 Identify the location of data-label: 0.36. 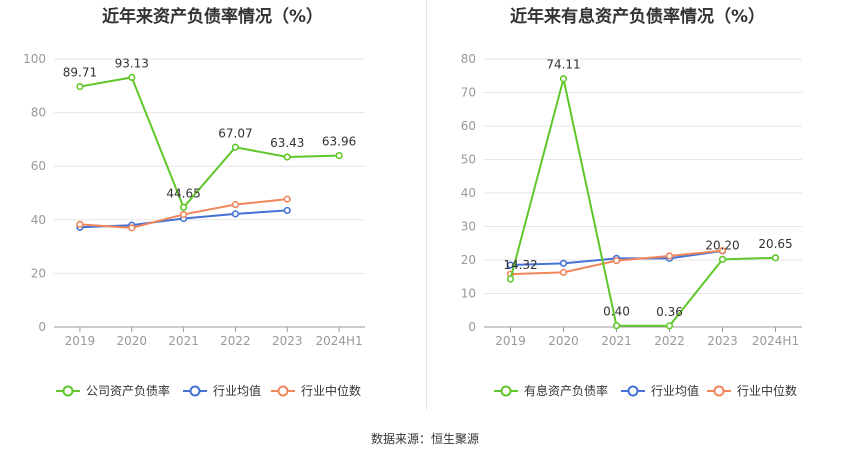
(669, 312).